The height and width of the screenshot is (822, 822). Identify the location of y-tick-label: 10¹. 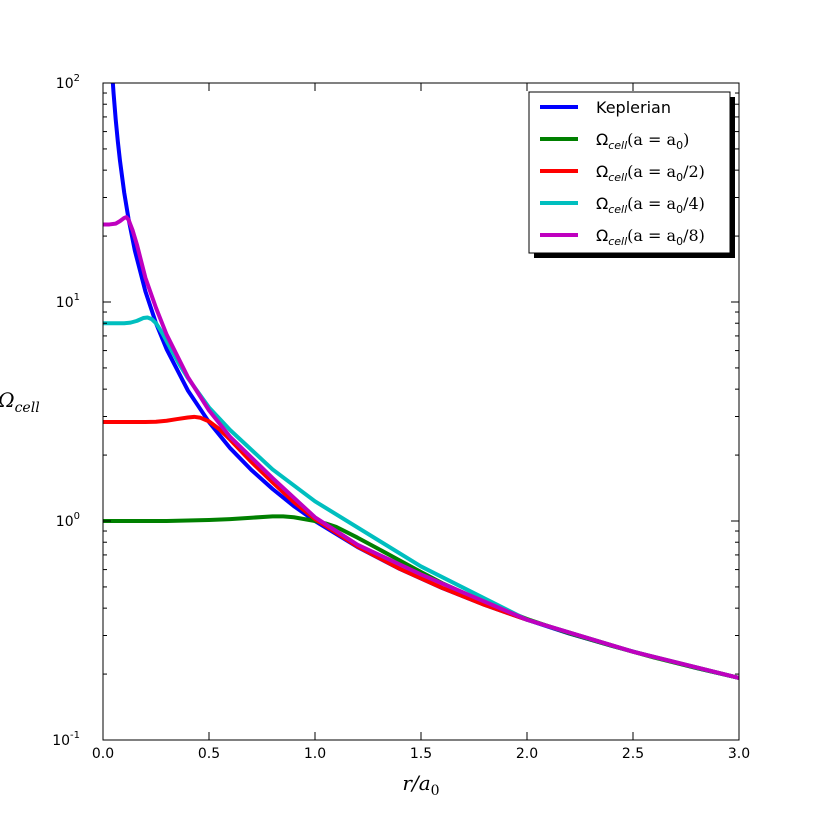
(68, 301).